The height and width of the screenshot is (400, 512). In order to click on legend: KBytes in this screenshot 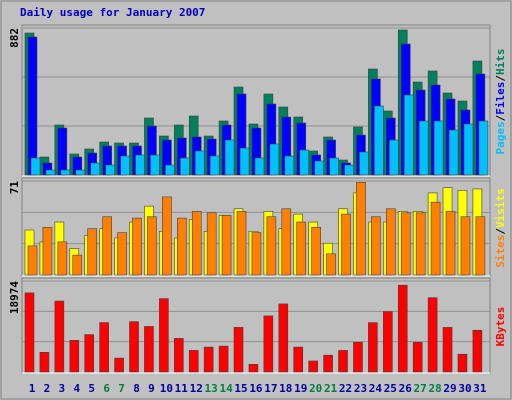, I will do `click(500, 327)`.